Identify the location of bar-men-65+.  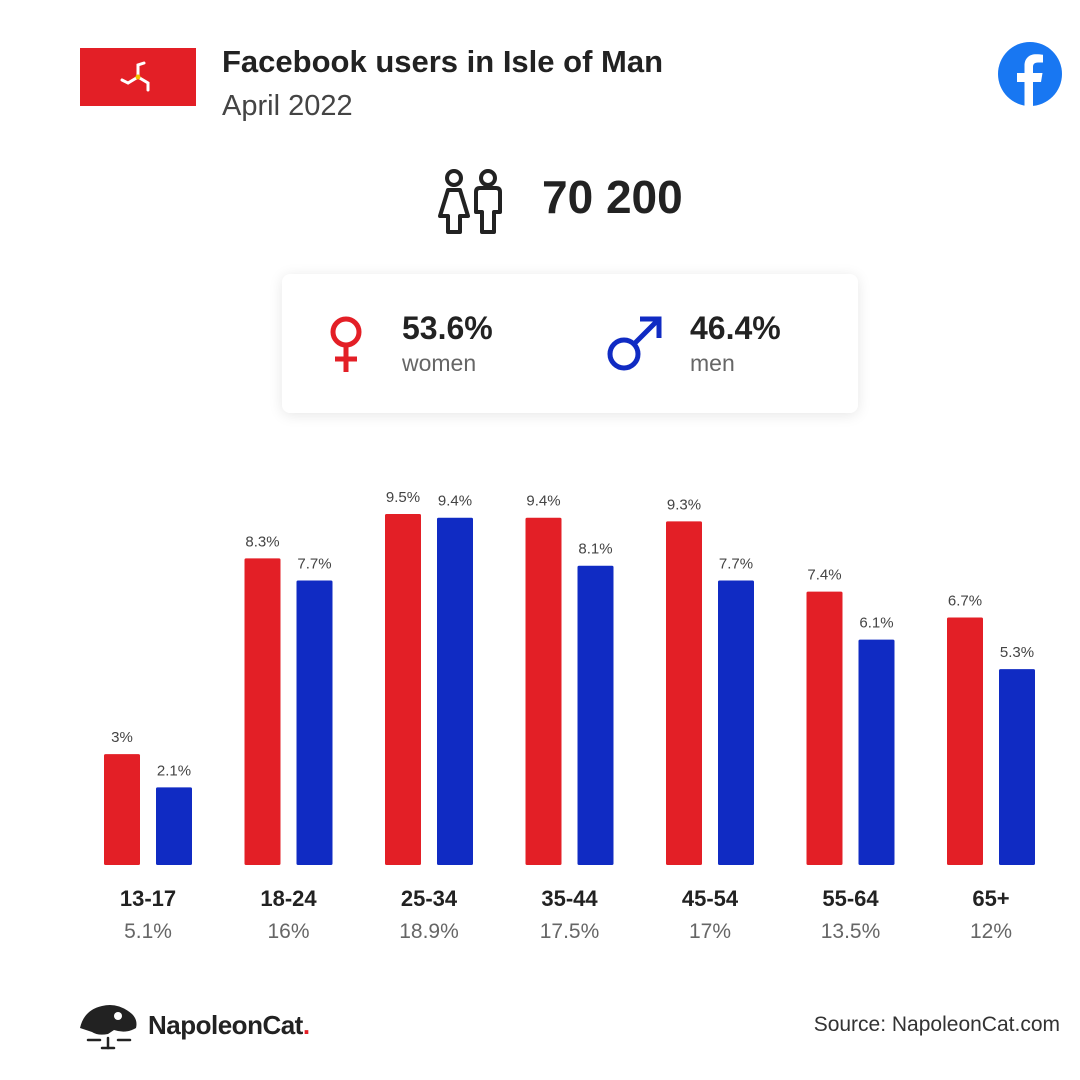
(1017, 767).